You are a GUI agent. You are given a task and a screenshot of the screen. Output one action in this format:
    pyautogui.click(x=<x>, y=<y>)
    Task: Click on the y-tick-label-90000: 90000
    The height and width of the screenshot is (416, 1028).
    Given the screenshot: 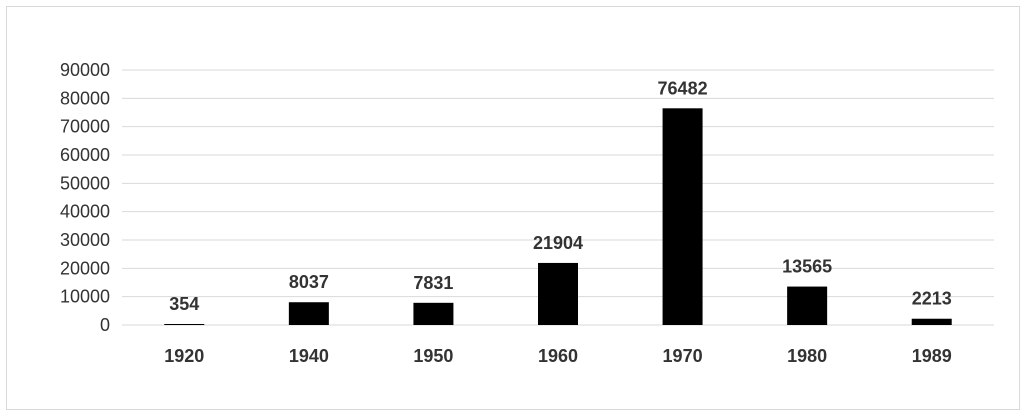 What is the action you would take?
    pyautogui.click(x=85, y=70)
    